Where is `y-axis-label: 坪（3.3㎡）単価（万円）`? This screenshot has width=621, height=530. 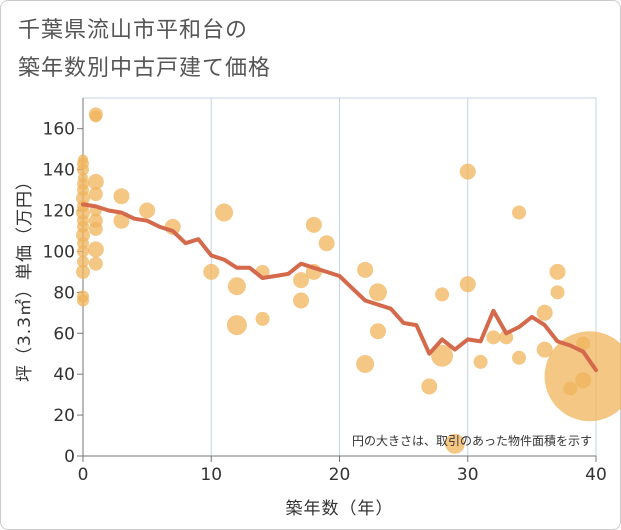 y-axis-label: 坪（3.3㎡）単価（万円） is located at coordinates (25, 277).